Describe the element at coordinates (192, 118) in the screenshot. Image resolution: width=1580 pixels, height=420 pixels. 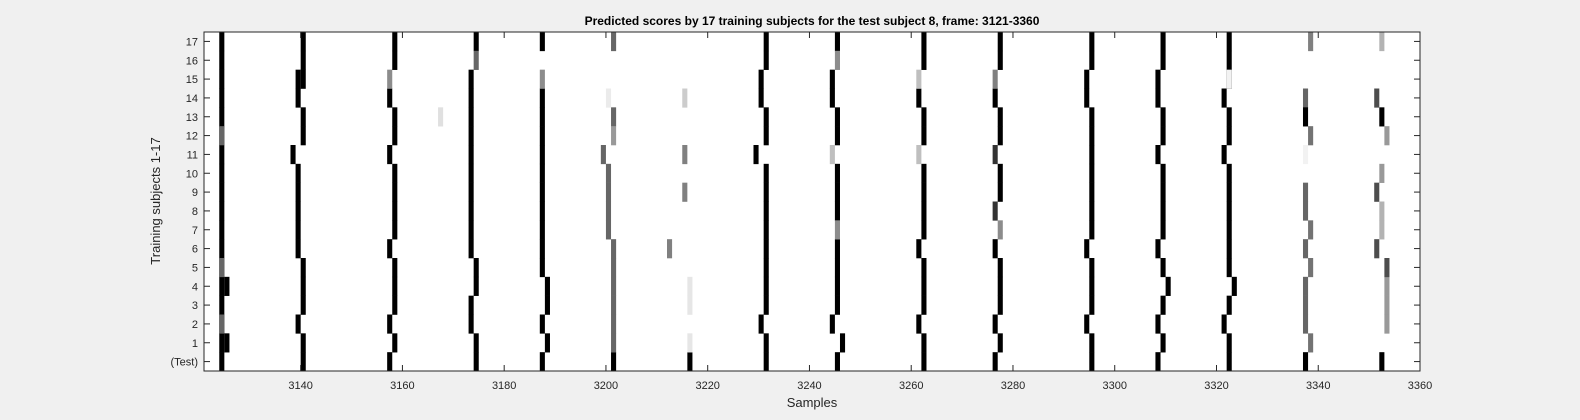
I see `y-tick-label: 13` at that location.